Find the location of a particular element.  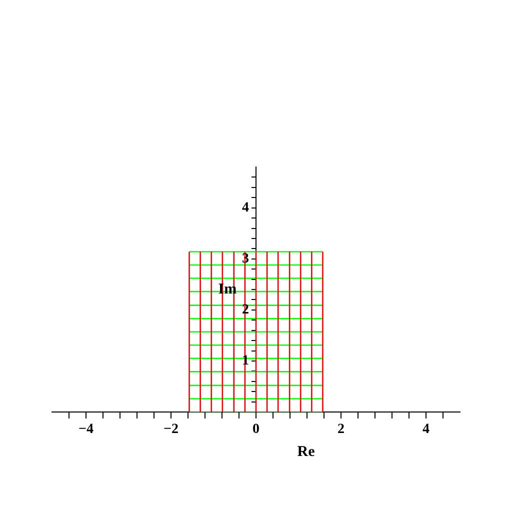

y-tick-label: 4 is located at coordinates (245, 208).